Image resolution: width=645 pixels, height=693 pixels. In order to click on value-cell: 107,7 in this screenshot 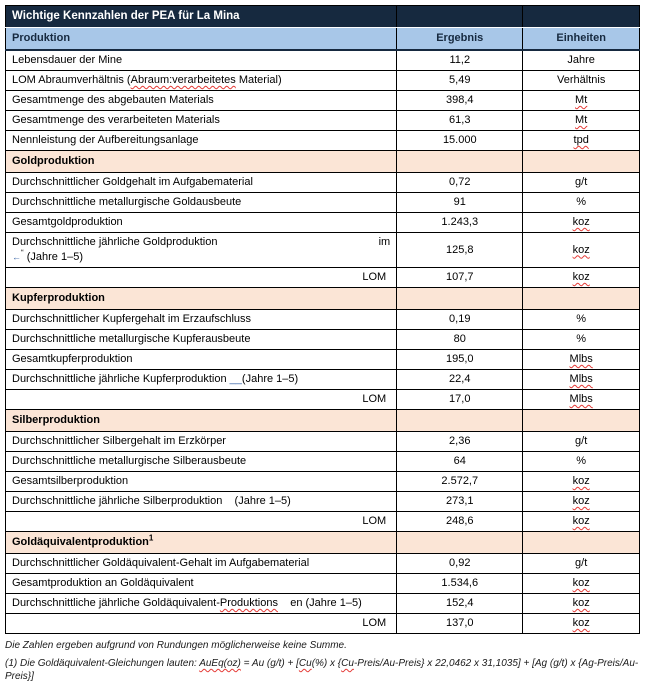, I will do `click(460, 277)`.